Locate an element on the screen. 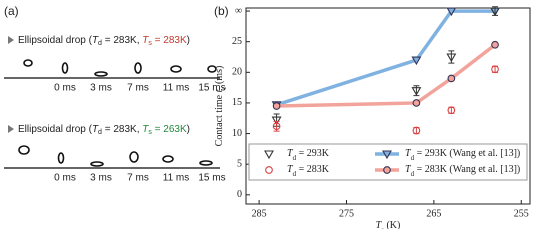  line is located at coordinates (386, 75).